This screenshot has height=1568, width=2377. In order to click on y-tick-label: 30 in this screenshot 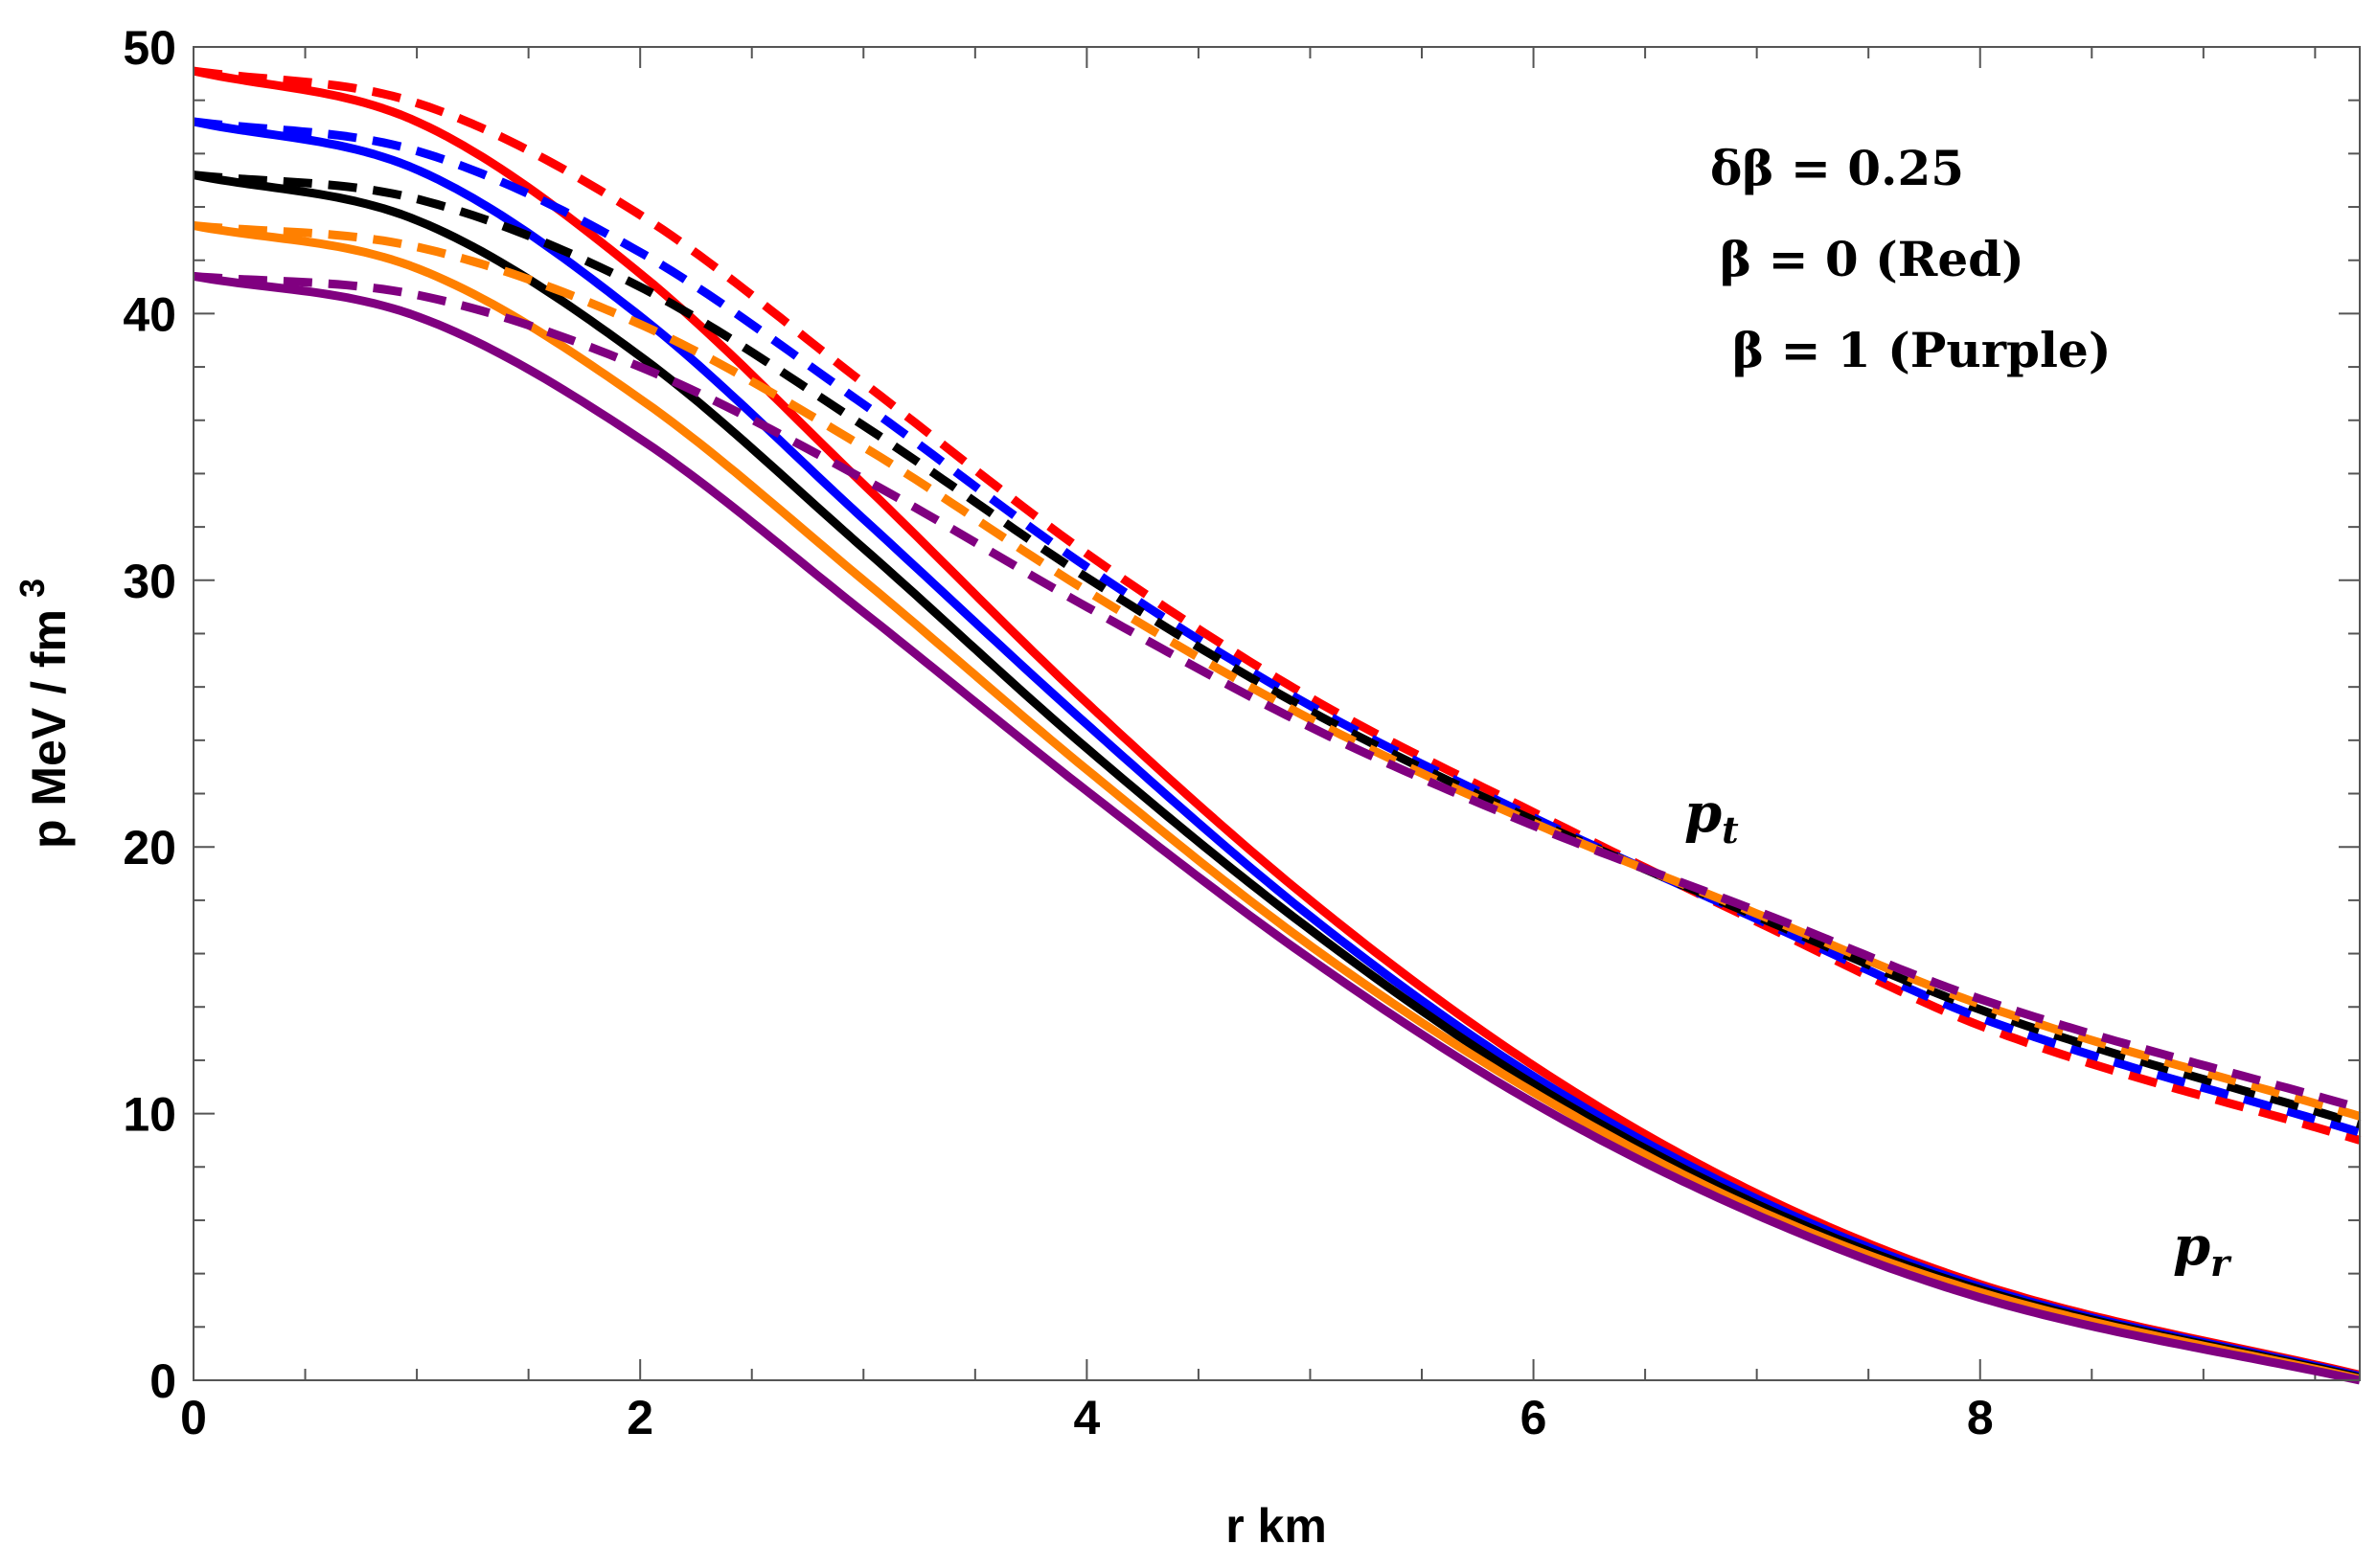, I will do `click(149, 581)`.